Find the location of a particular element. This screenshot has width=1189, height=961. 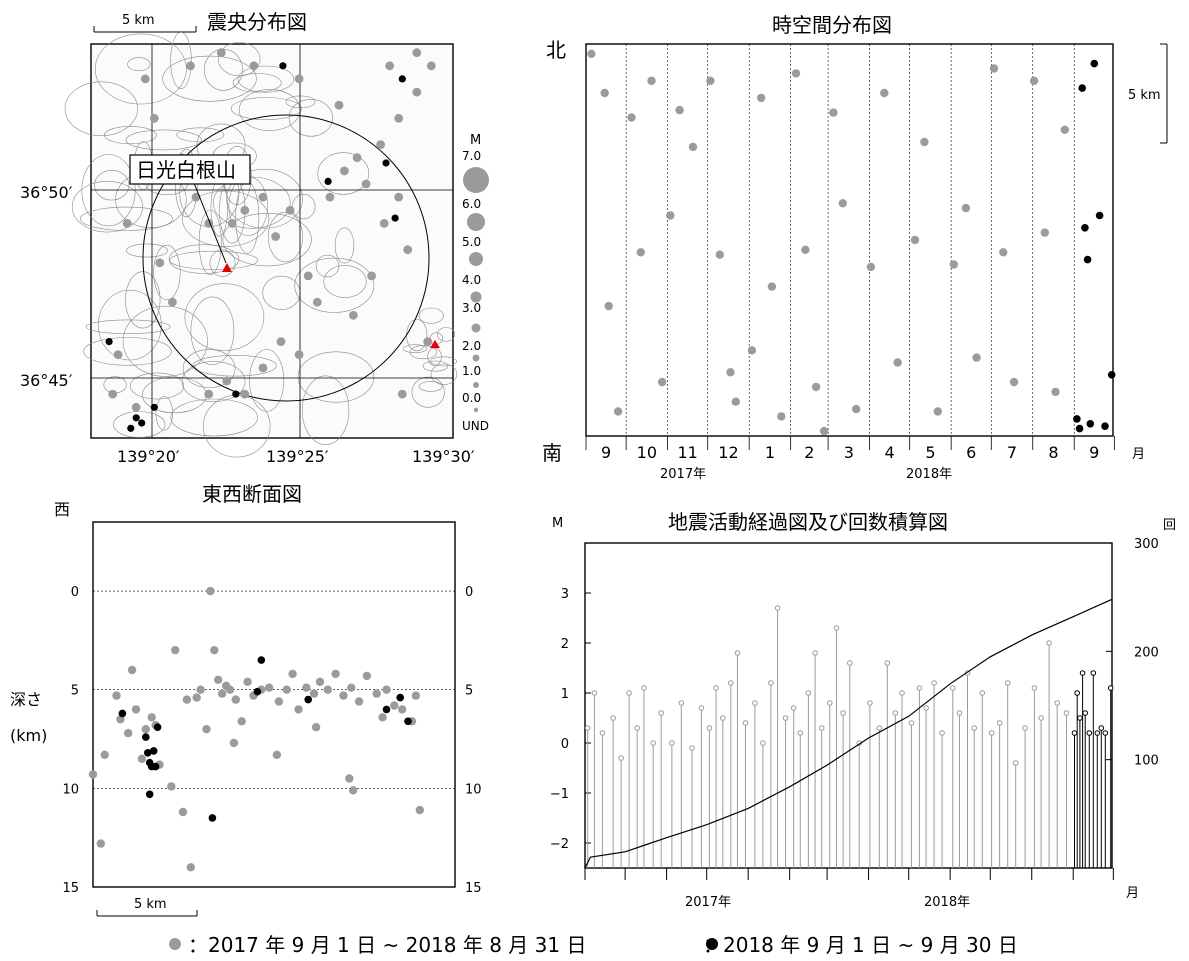

month-label: 4 is located at coordinates (890, 452).